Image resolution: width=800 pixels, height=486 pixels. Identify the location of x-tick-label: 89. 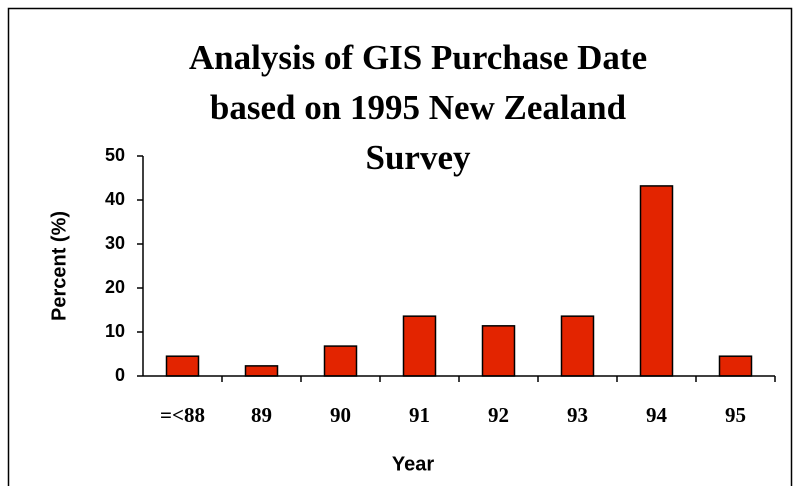
(261, 415).